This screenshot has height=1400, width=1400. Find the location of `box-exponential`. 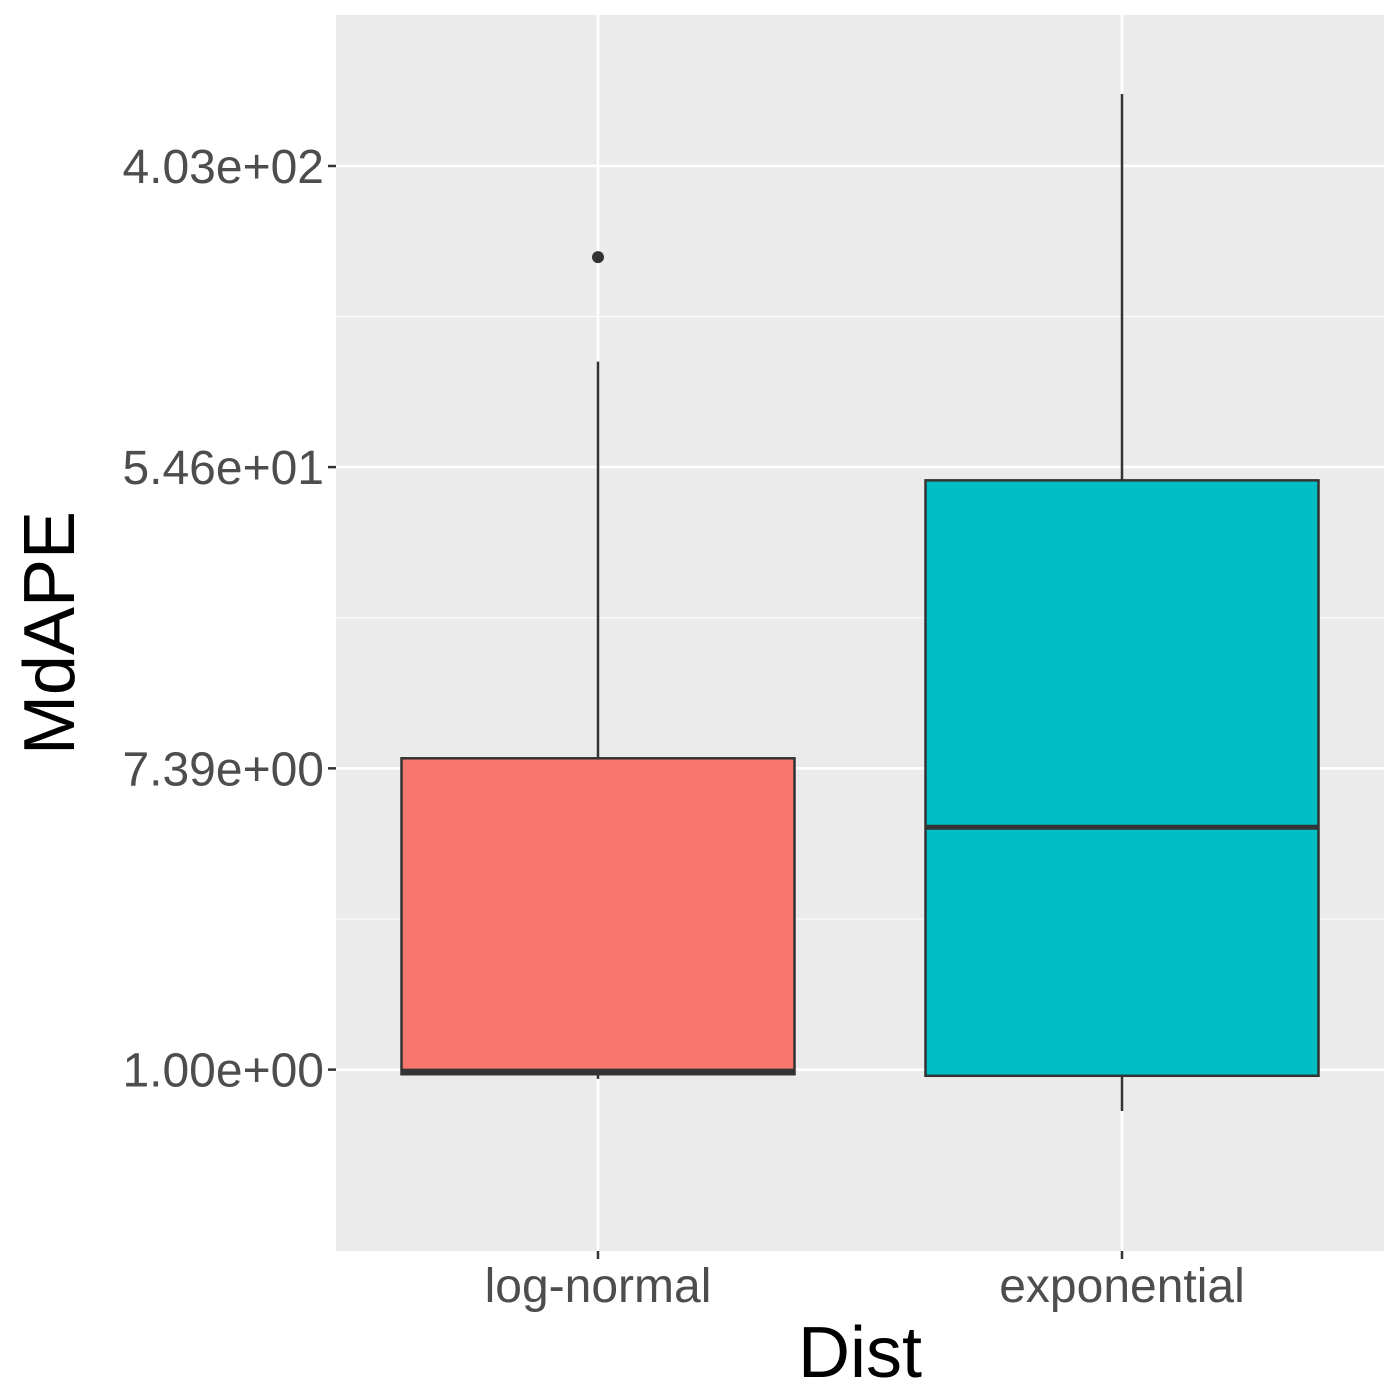

box-exponential is located at coordinates (1122, 778).